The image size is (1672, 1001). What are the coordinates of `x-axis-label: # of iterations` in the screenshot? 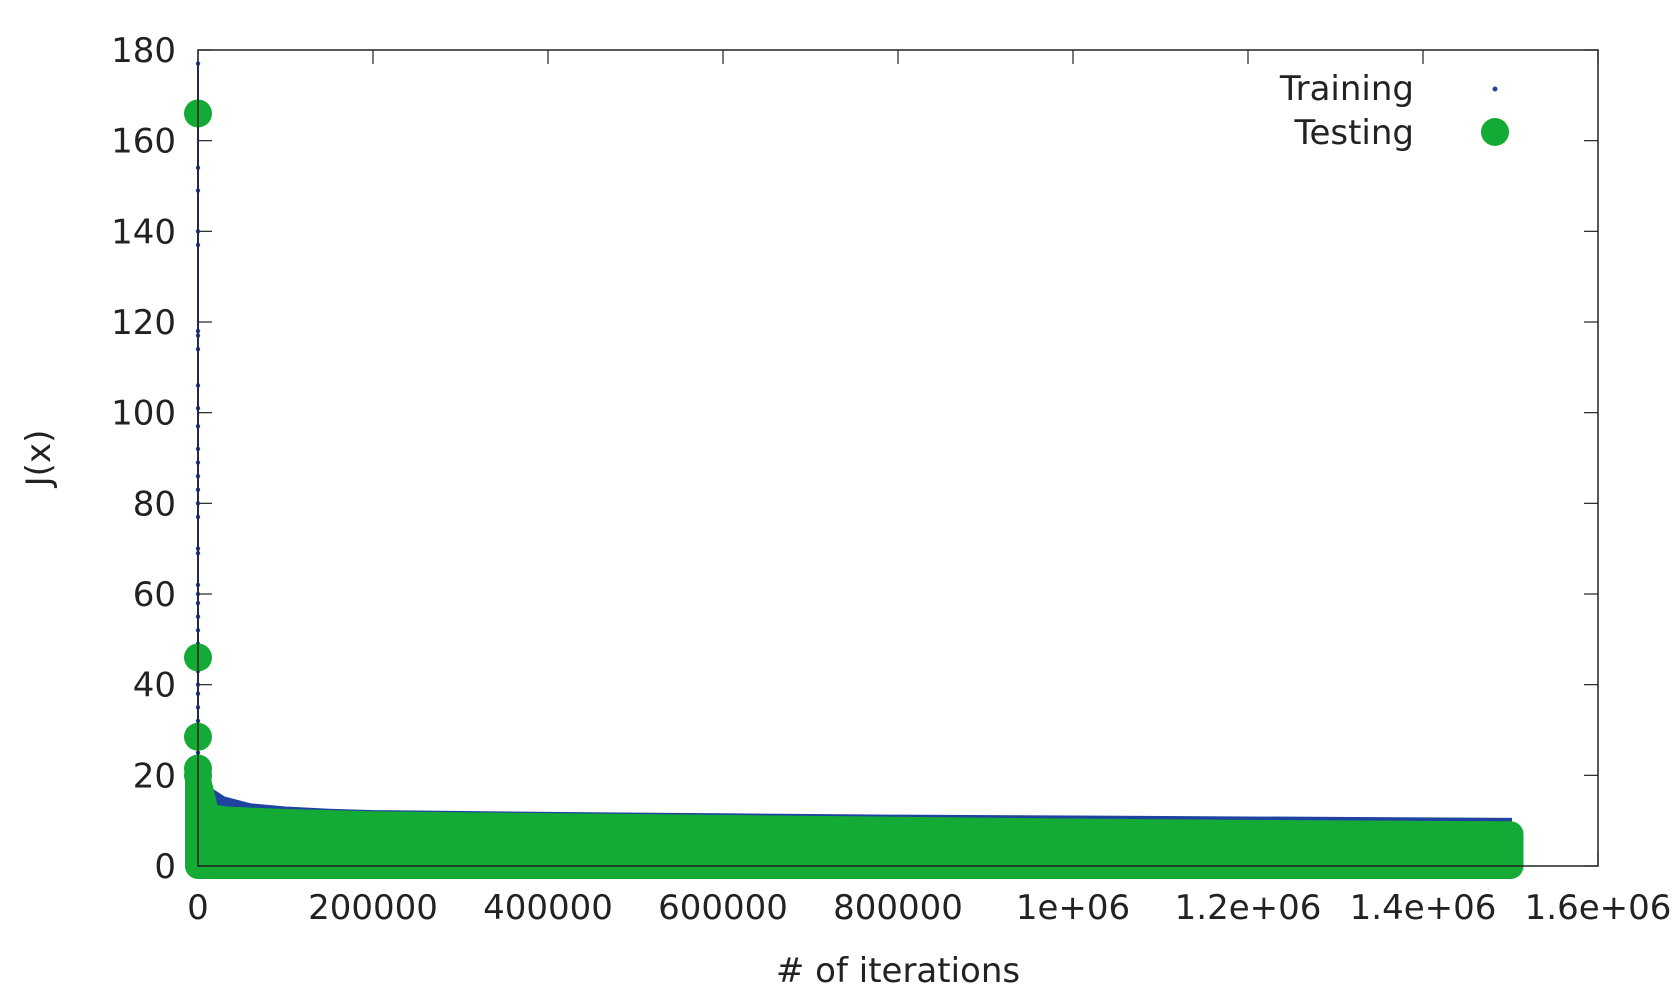 It's located at (898, 971).